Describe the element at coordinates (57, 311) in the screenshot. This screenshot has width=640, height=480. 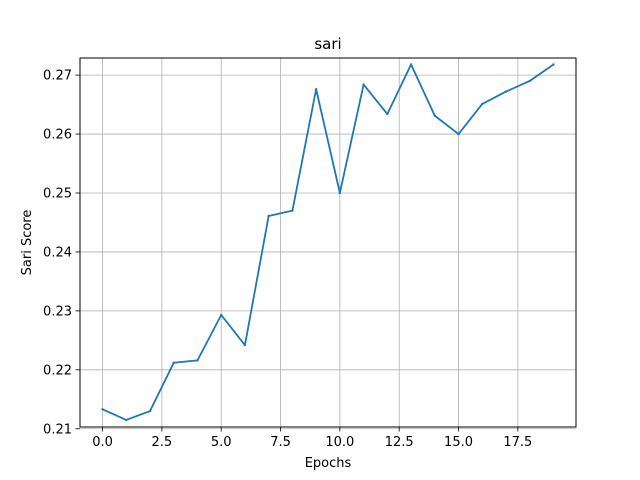
I see `y-tick-label: 0.23` at that location.